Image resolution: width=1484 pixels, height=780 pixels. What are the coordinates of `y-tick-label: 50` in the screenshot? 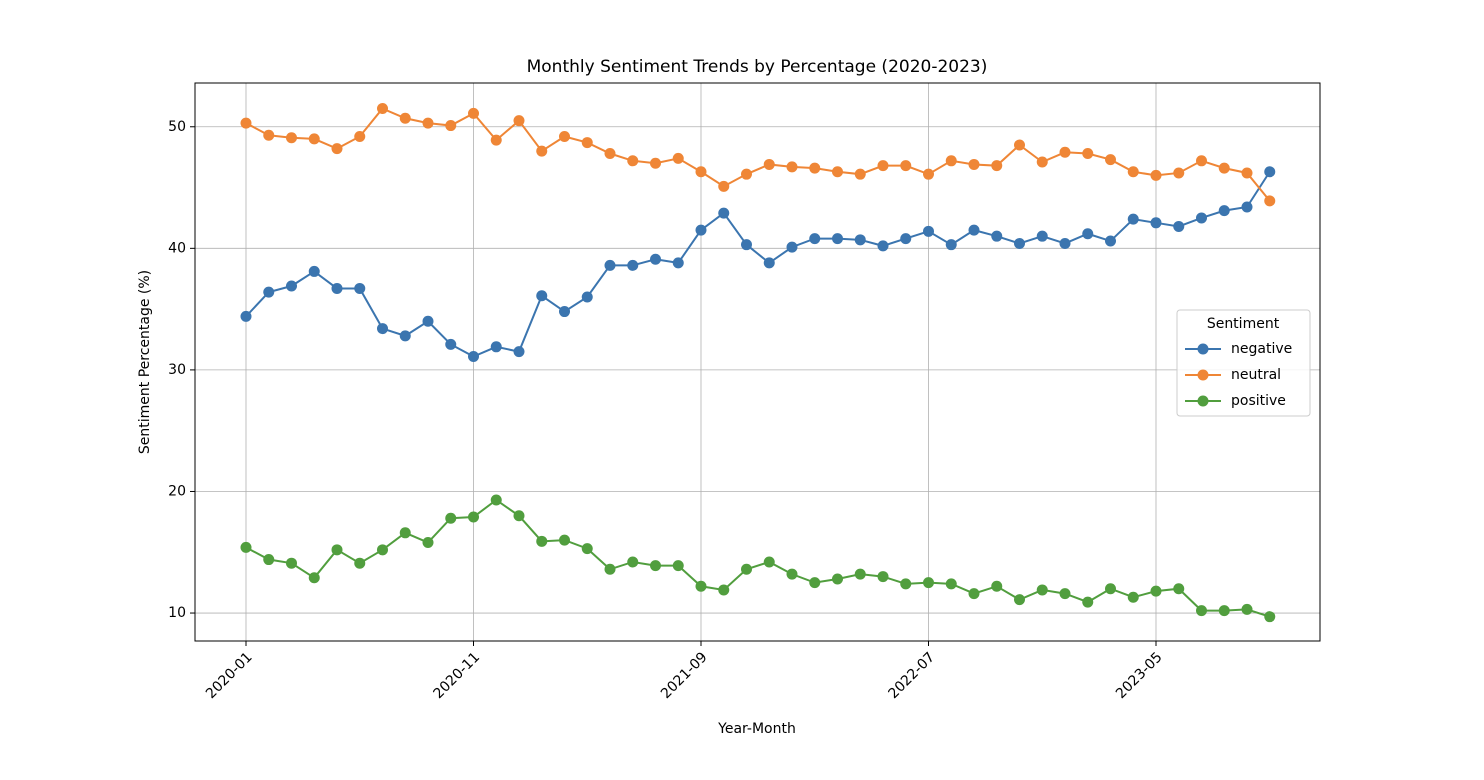 It's located at (177, 127).